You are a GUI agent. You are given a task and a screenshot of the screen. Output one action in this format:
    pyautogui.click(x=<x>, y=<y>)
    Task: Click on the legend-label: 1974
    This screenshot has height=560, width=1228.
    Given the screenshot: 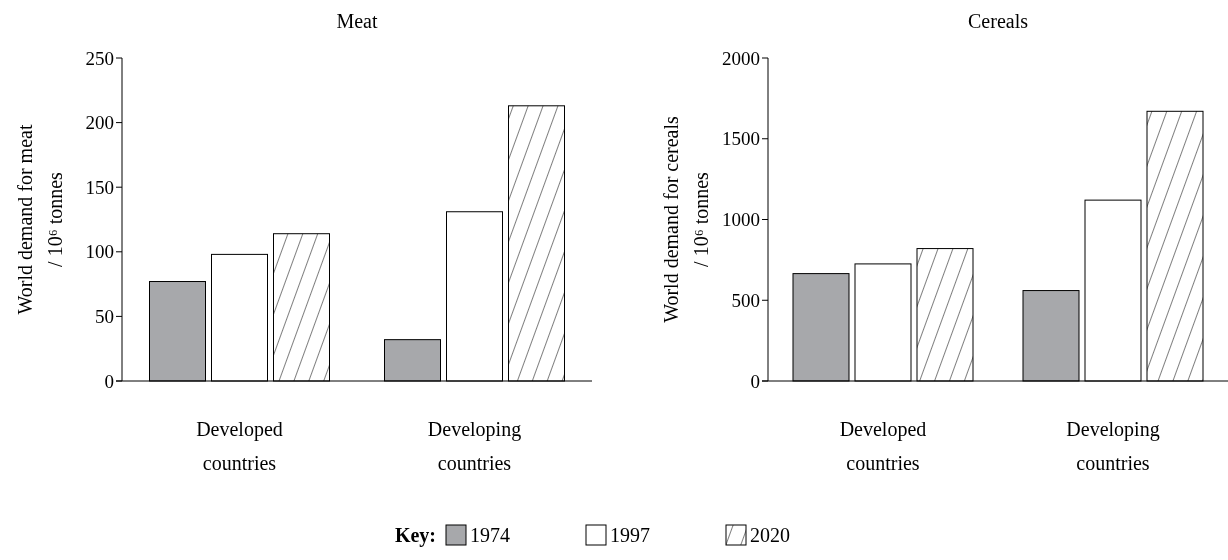 What is the action you would take?
    pyautogui.click(x=490, y=535)
    